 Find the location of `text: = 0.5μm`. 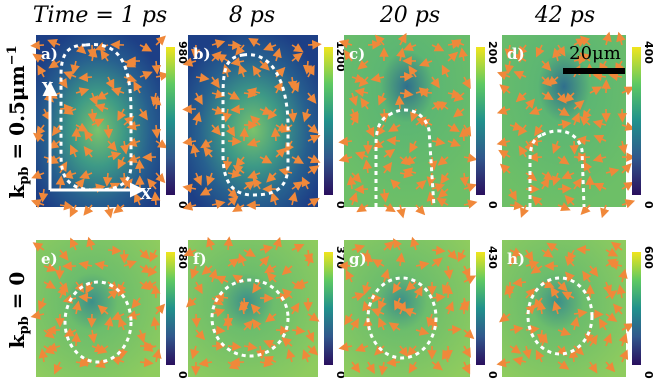

text: = 0.5μm is located at coordinates (17, 115).